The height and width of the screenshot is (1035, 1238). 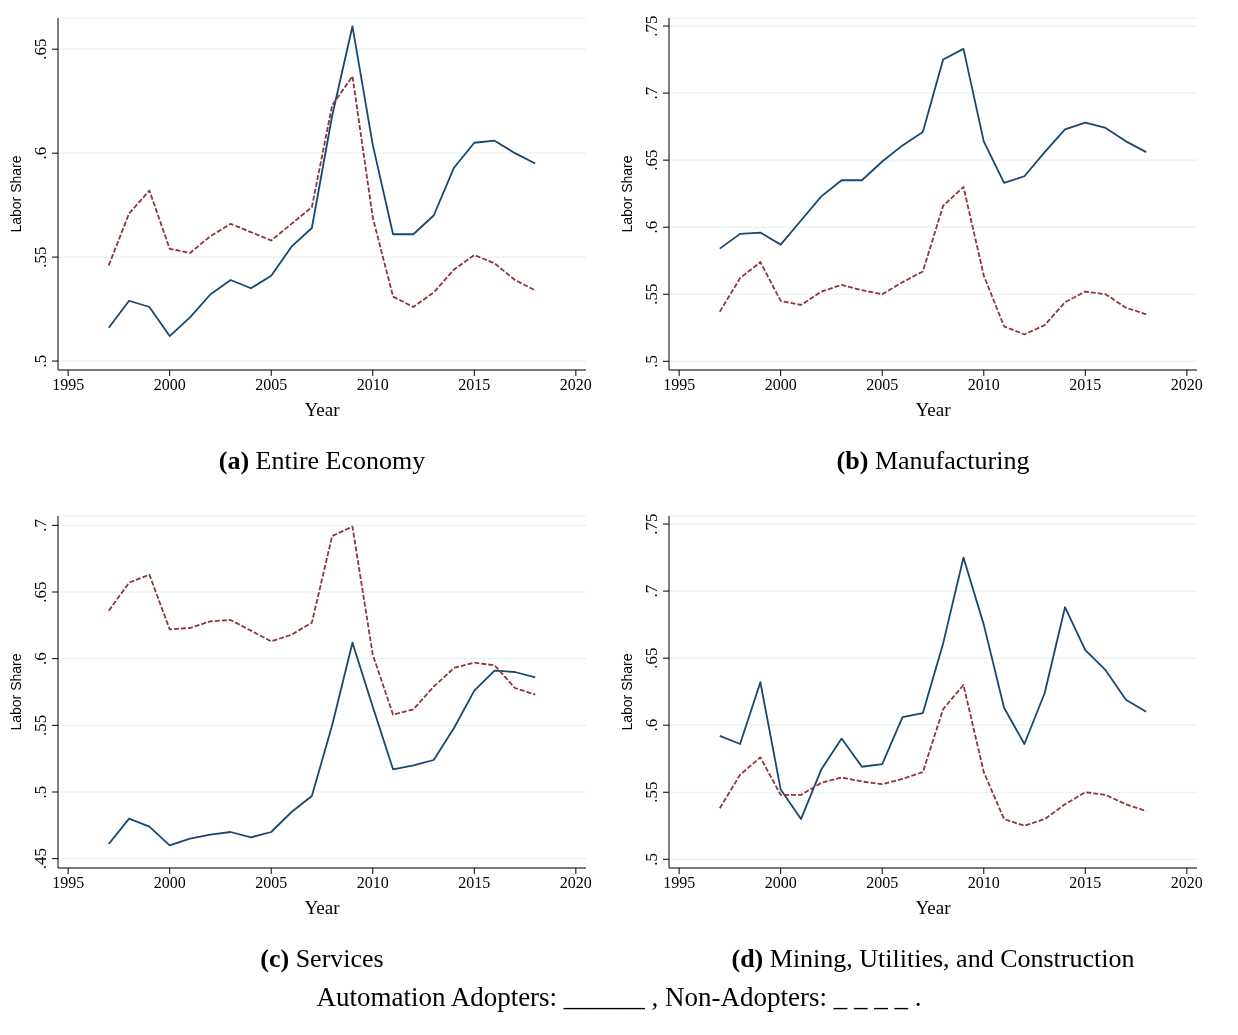 What do you see at coordinates (619, 997) in the screenshot?
I see `text: Automation Adopters: ______ , Non-Adopters: _ _ _ _ .` at bounding box center [619, 997].